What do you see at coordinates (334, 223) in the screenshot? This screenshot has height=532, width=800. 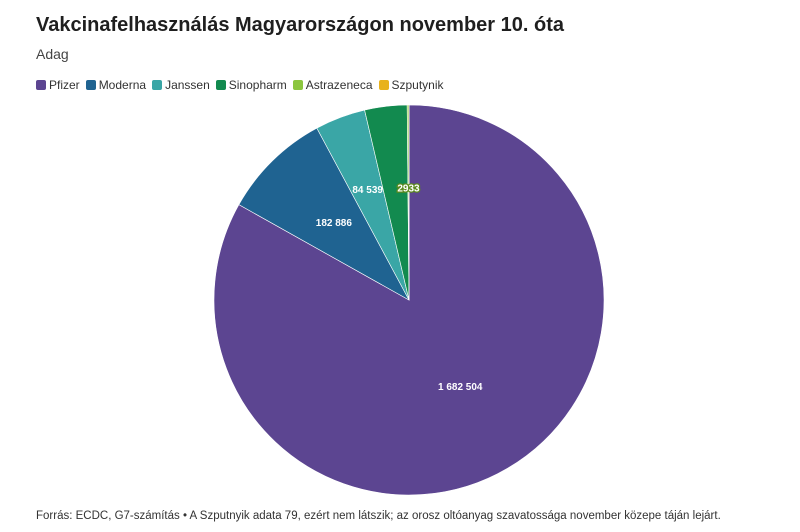 I see `data-label-moderna: 182 886` at bounding box center [334, 223].